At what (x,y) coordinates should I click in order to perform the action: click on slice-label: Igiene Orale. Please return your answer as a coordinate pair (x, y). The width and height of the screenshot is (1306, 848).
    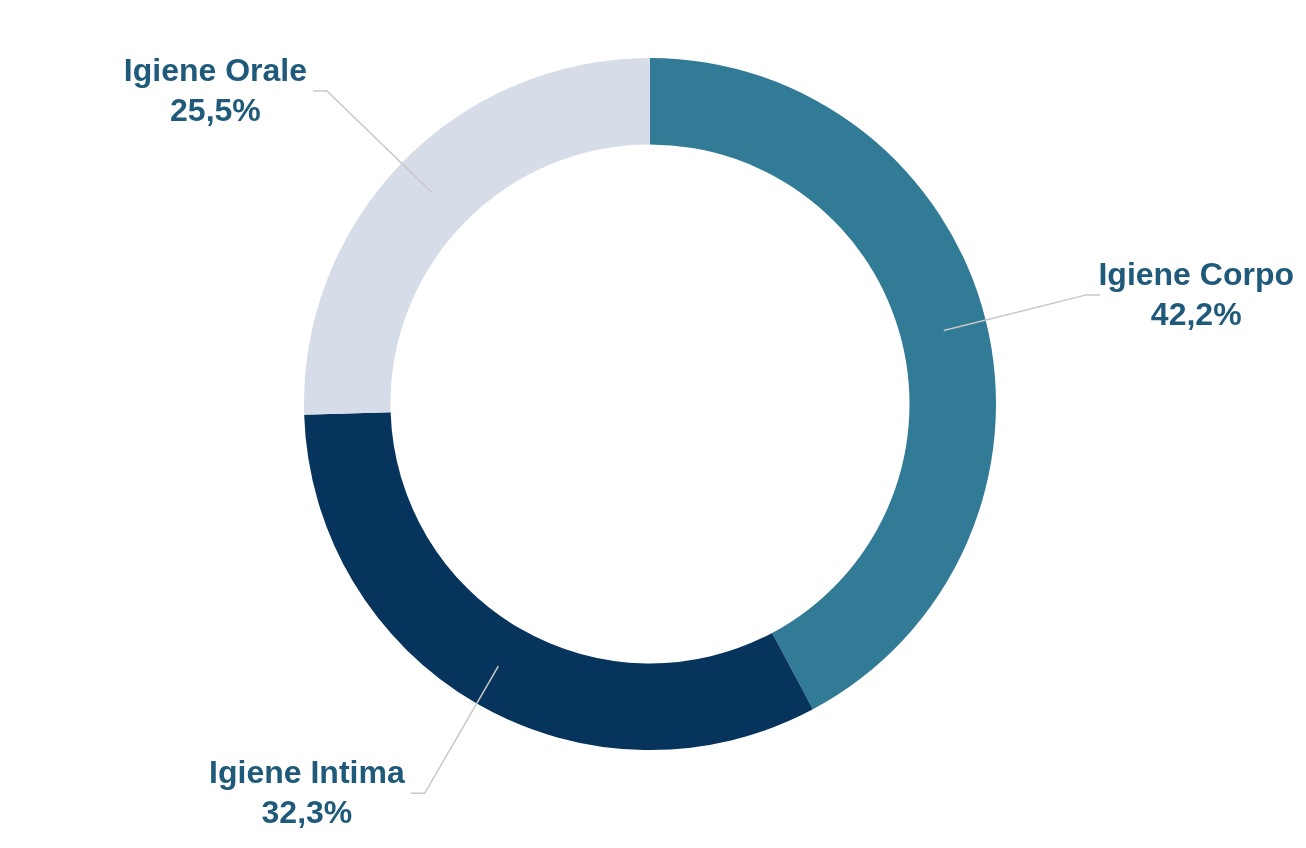
    Looking at the image, I should click on (215, 69).